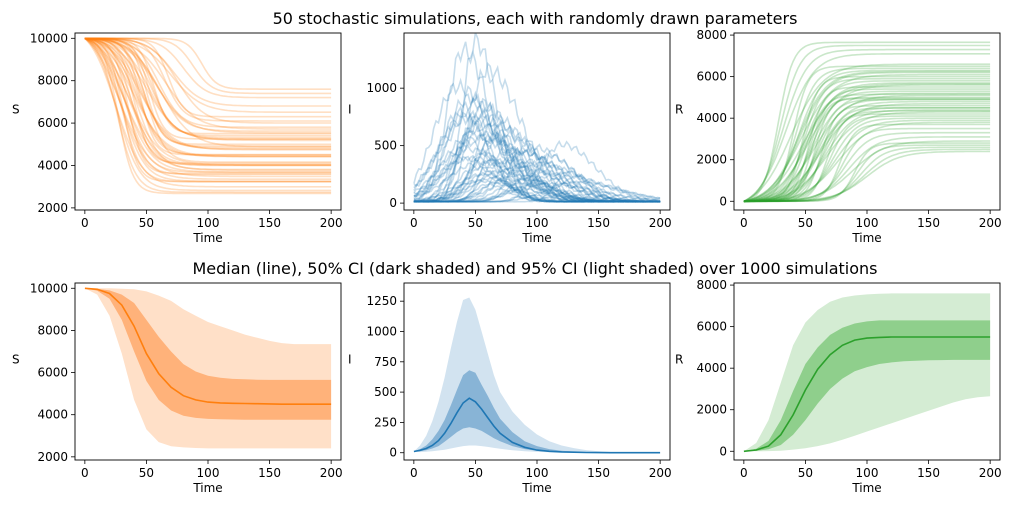 This screenshot has height=511, width=1011. Describe the element at coordinates (711, 410) in the screenshot. I see `y-tick-label: 2000` at that location.